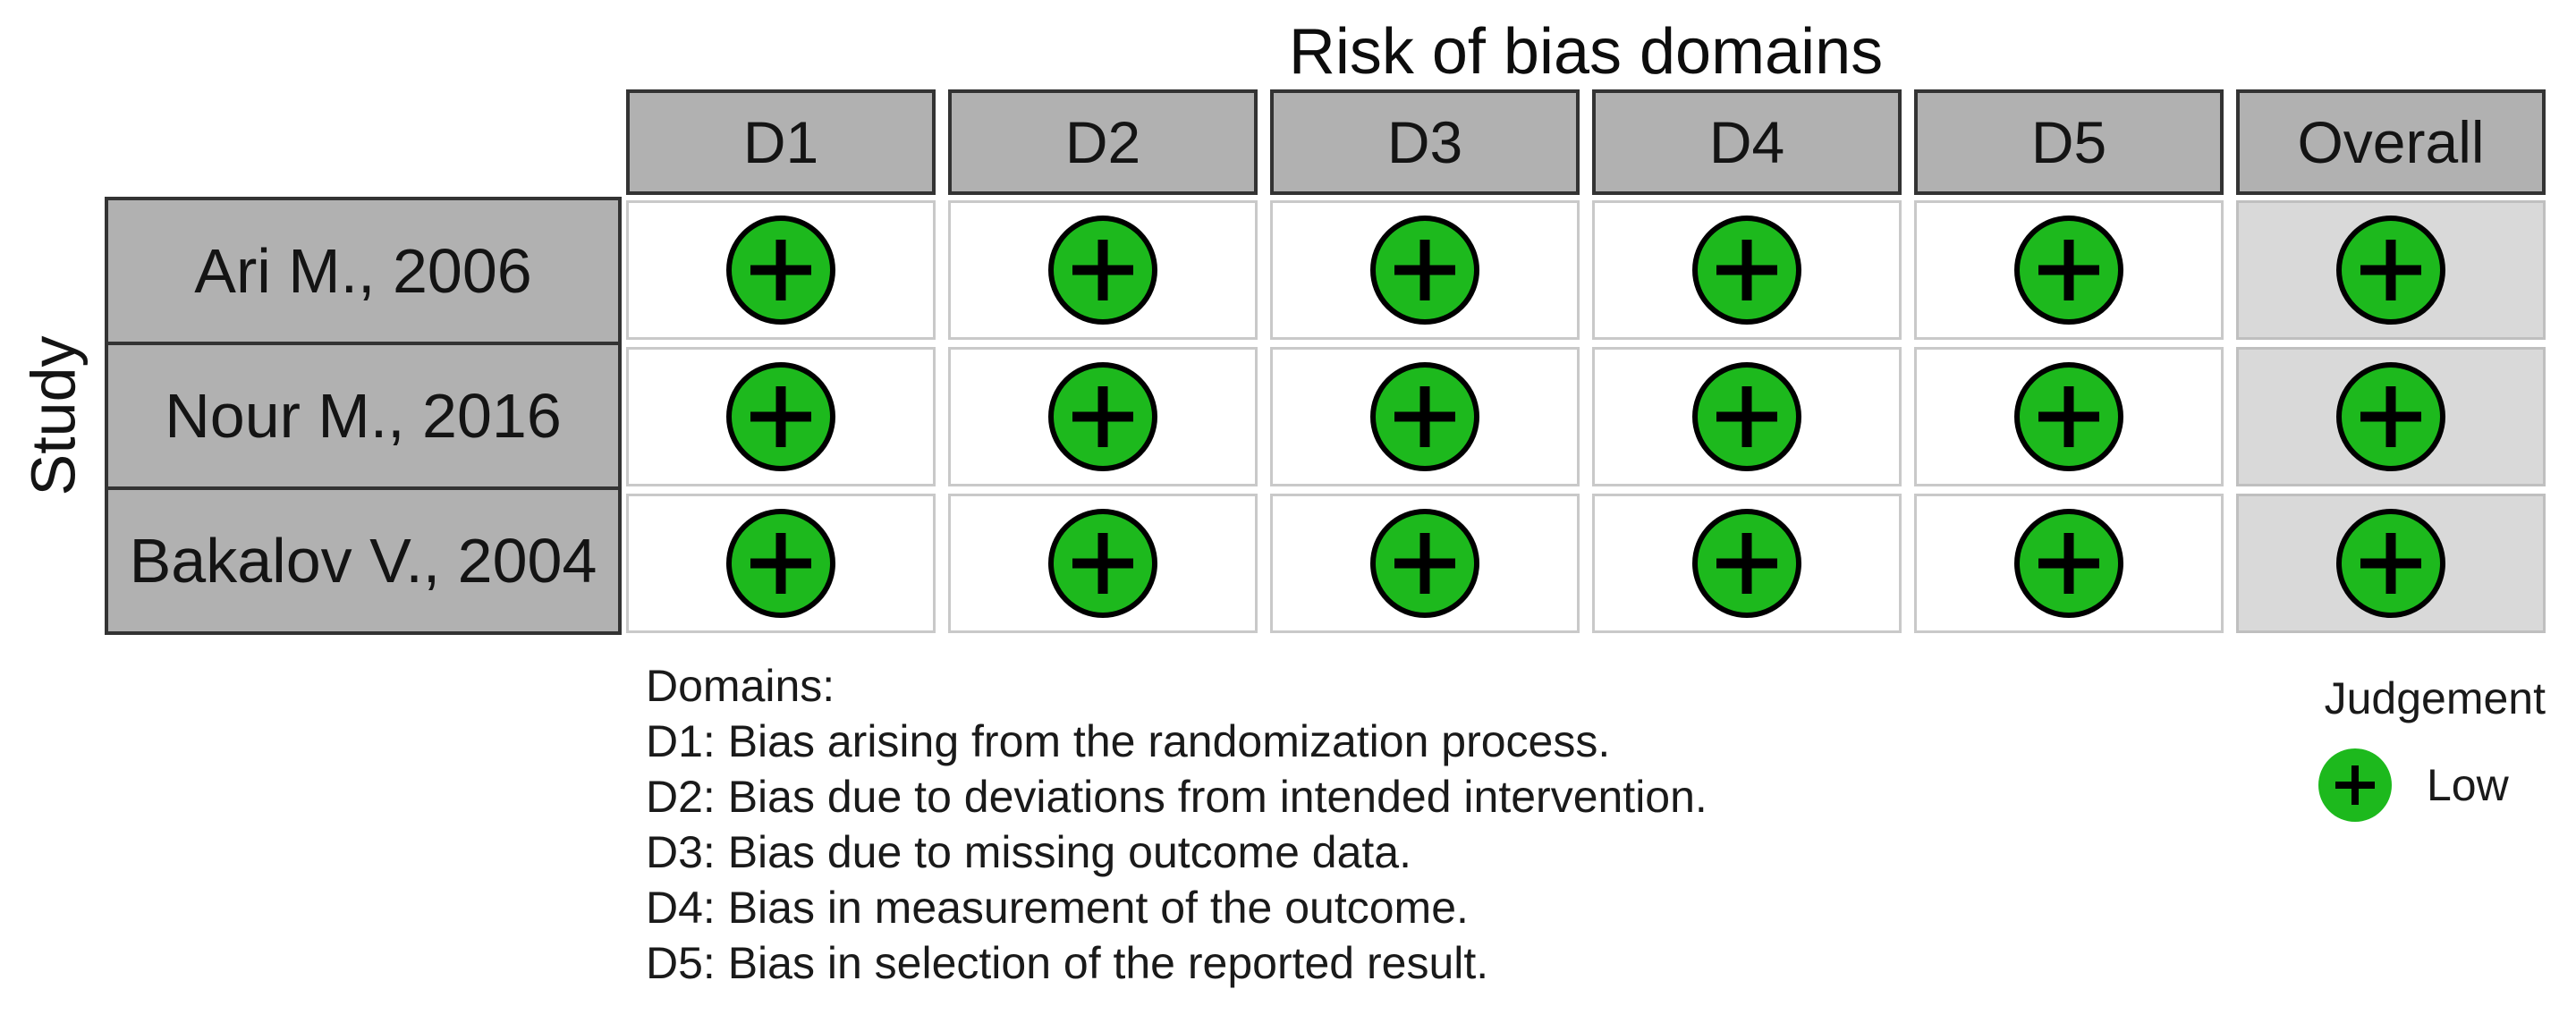 Image resolution: width=2576 pixels, height=1023 pixels. What do you see at coordinates (1057, 908) in the screenshot?
I see `footnote-line-d4: D4: Bias in measurement of the outcome.` at bounding box center [1057, 908].